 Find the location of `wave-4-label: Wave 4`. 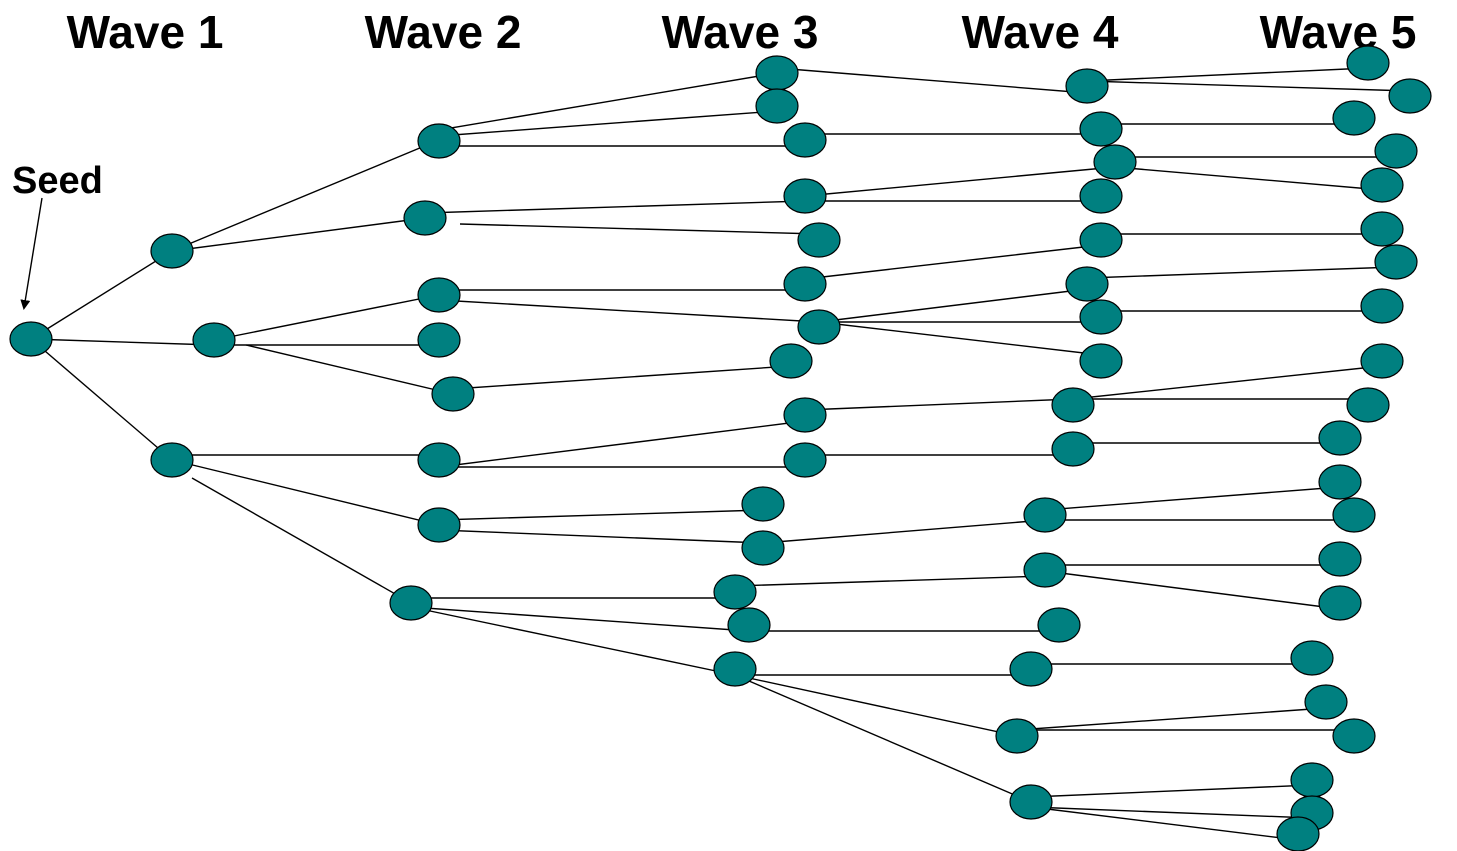

wave-4-label: Wave 4 is located at coordinates (1040, 32).